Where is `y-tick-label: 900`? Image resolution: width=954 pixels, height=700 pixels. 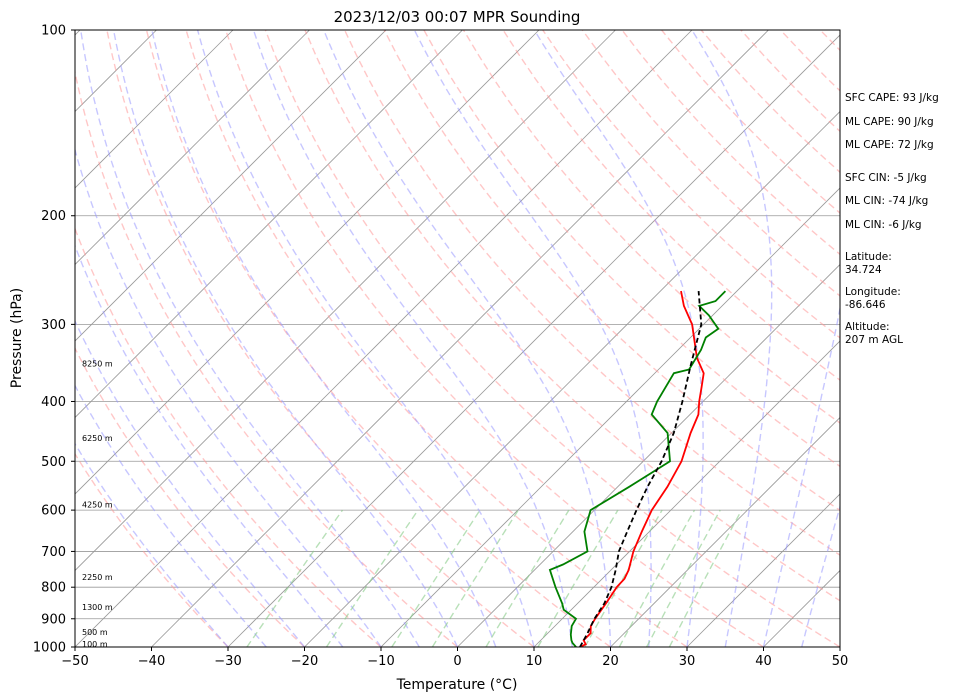
y-tick-label: 900 is located at coordinates (53, 619).